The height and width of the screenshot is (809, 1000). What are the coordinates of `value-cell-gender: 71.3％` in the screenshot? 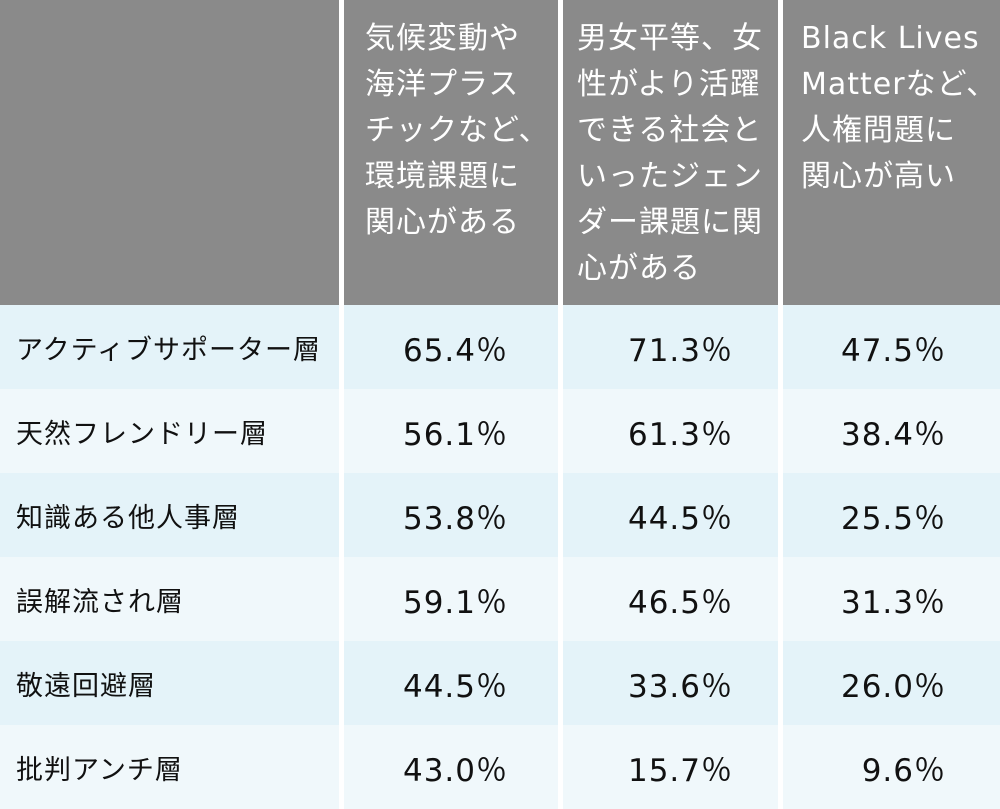 It's located at (670, 347).